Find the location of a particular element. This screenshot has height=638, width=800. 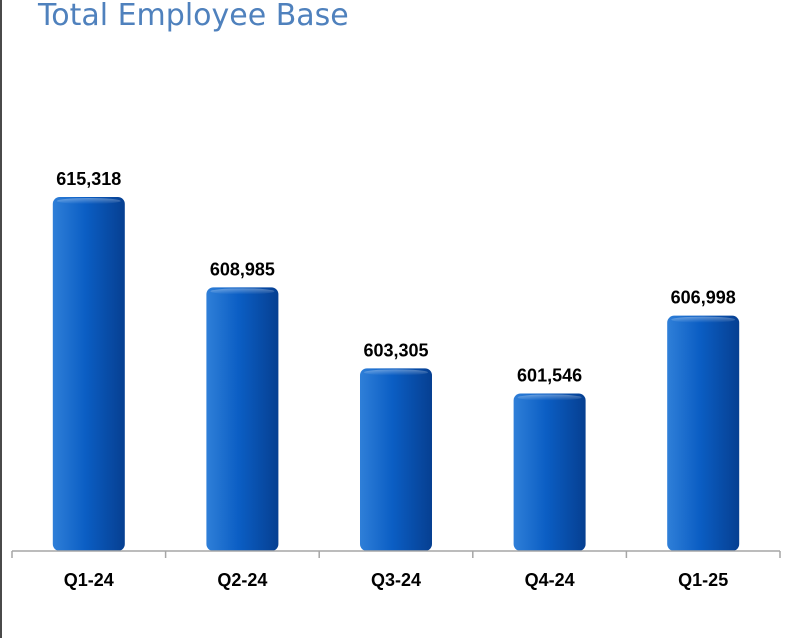

x-tick-label: Q3-24 is located at coordinates (396, 580).